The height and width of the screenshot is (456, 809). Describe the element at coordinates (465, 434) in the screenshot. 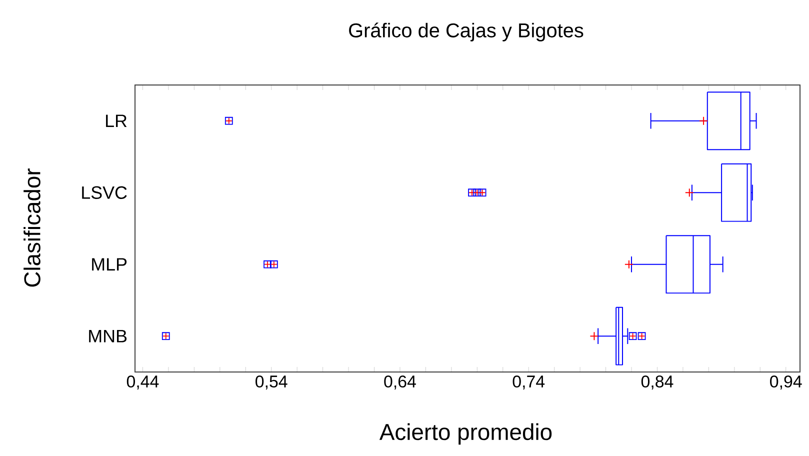

I see `x-axis-title: Acierto promedio` at that location.